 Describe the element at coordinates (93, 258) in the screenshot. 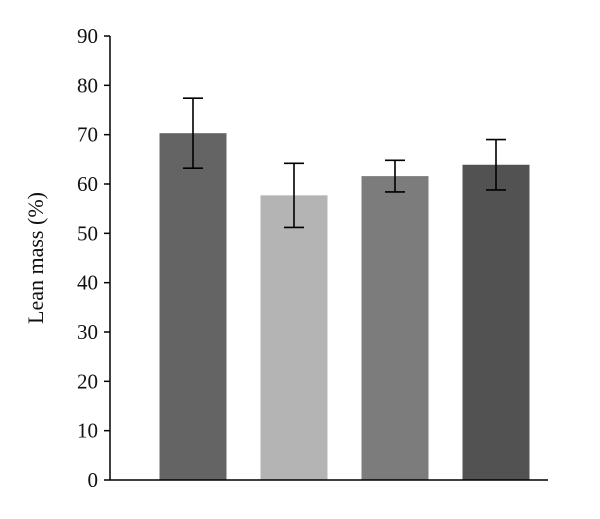

I see `y-axis-ticks: 0 10 20 30 40 50 60 70 80 90` at that location.